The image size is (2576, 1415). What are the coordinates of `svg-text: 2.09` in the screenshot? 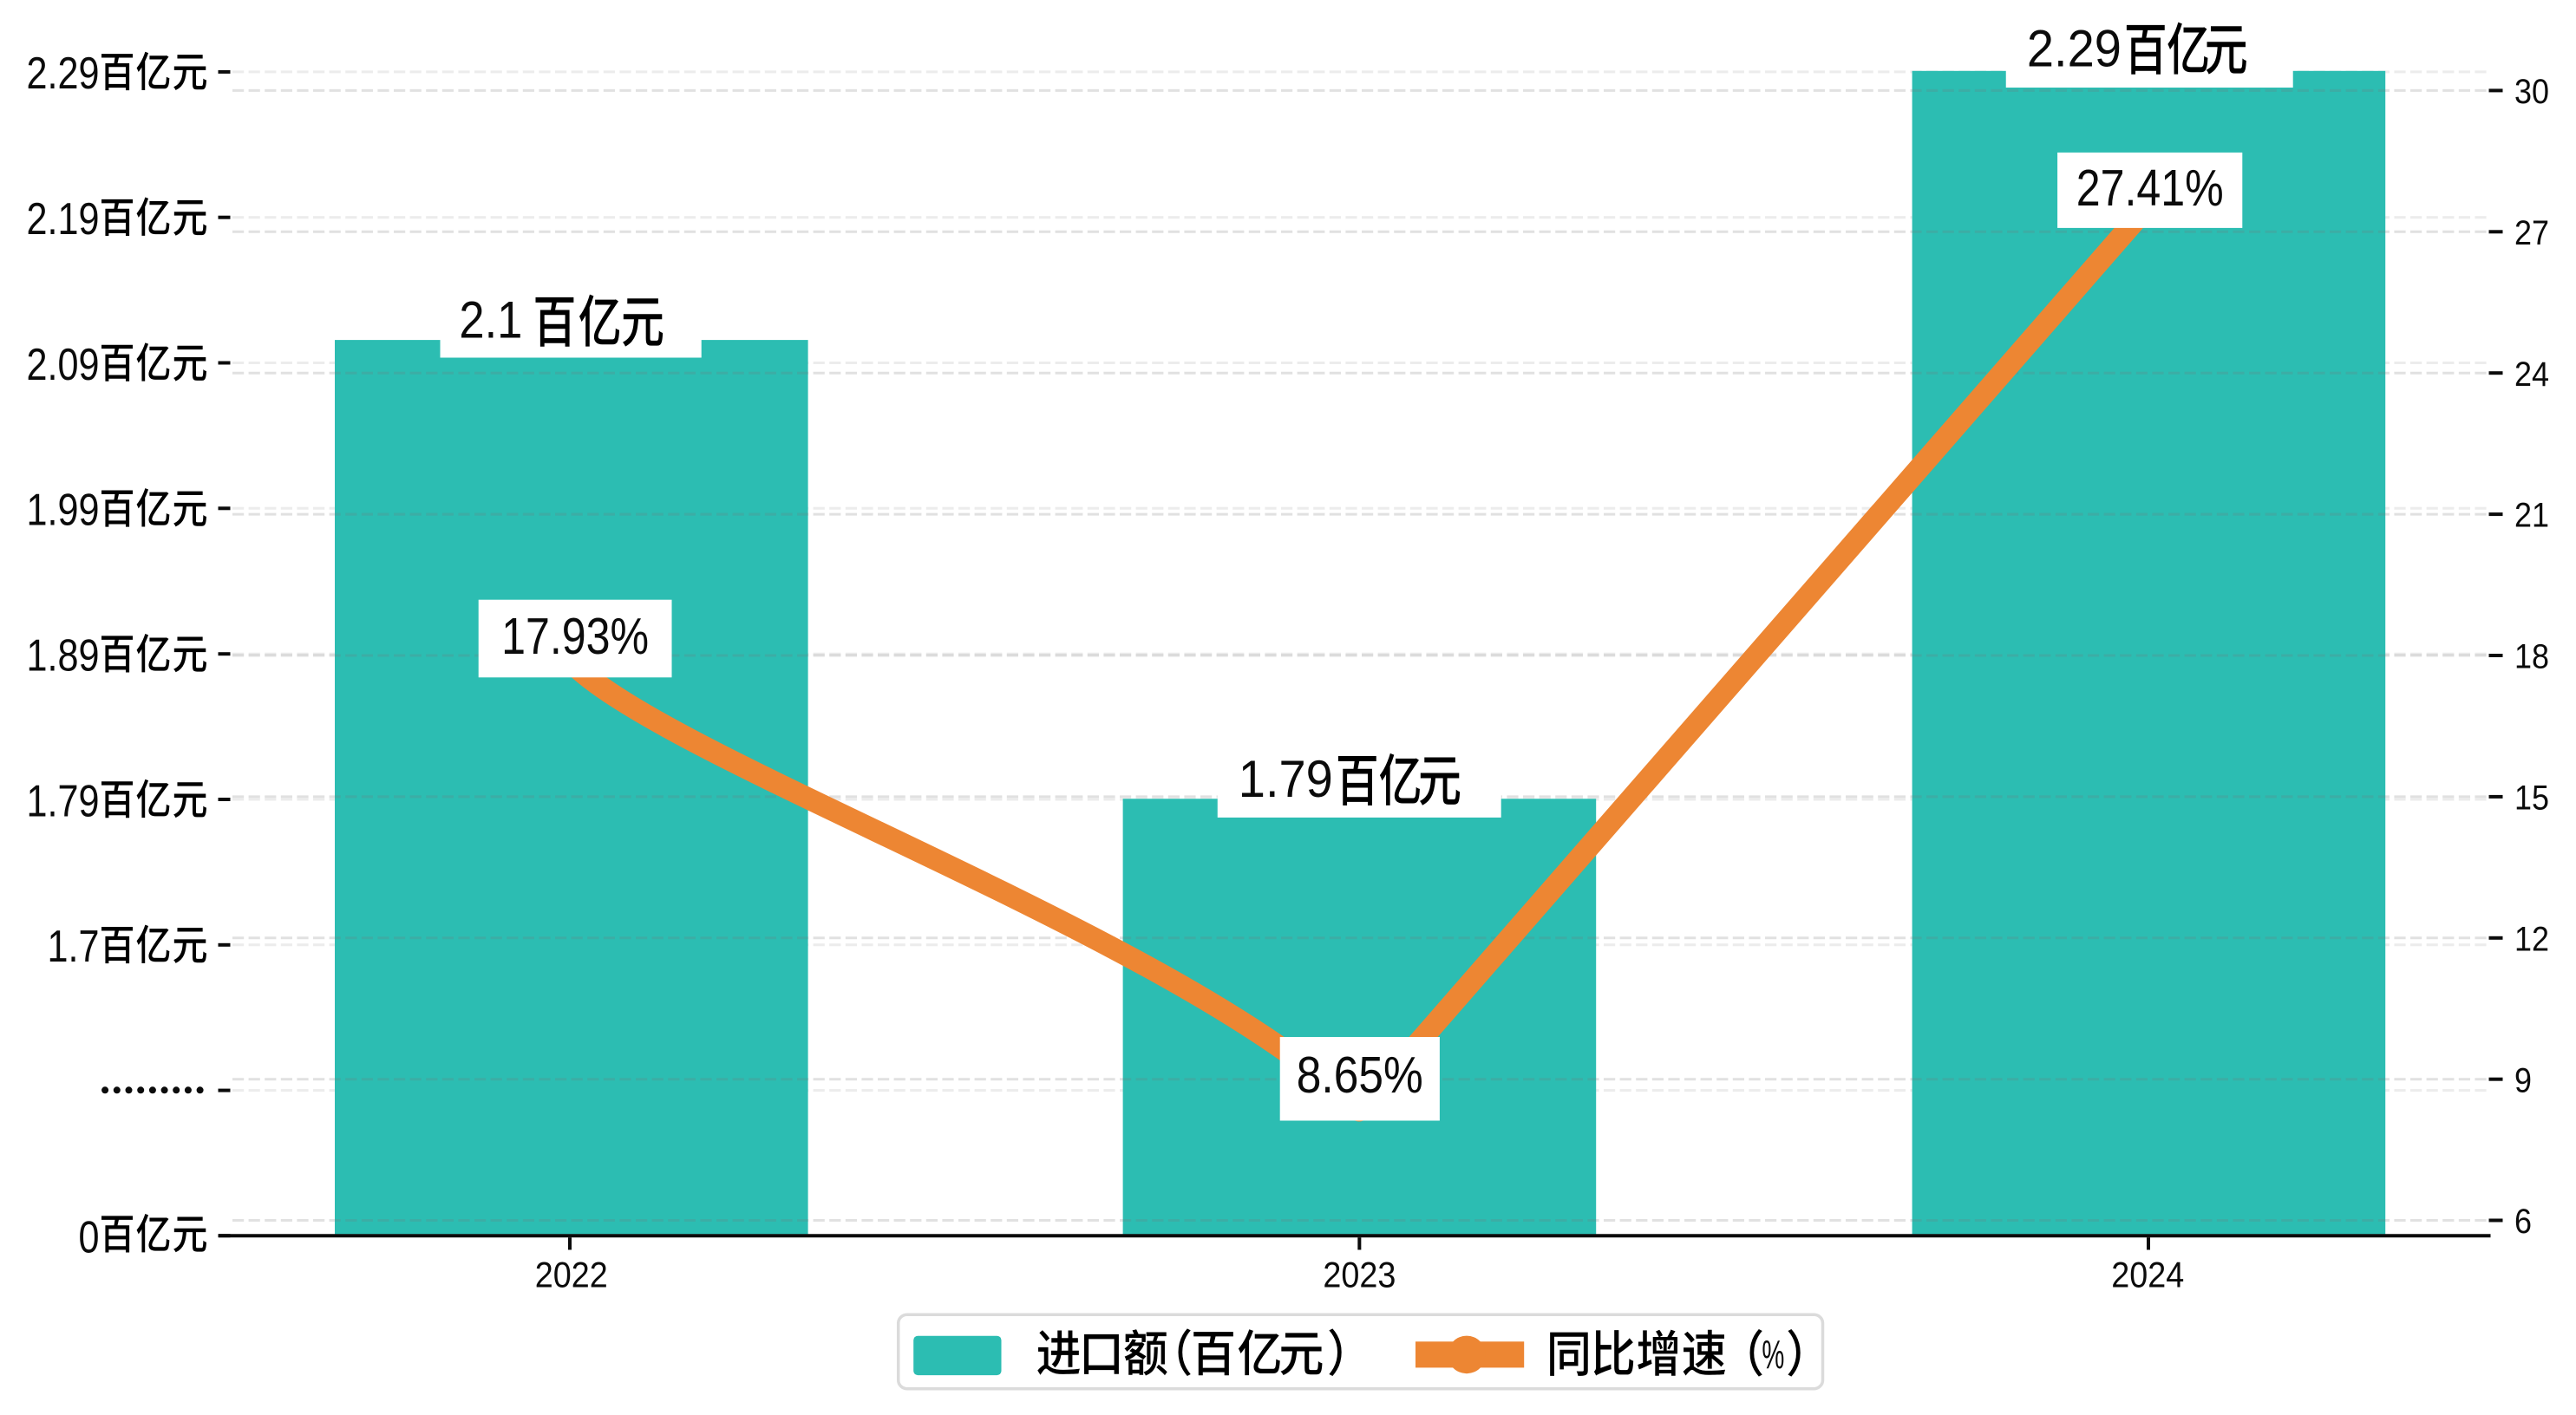 It's located at (62, 364).